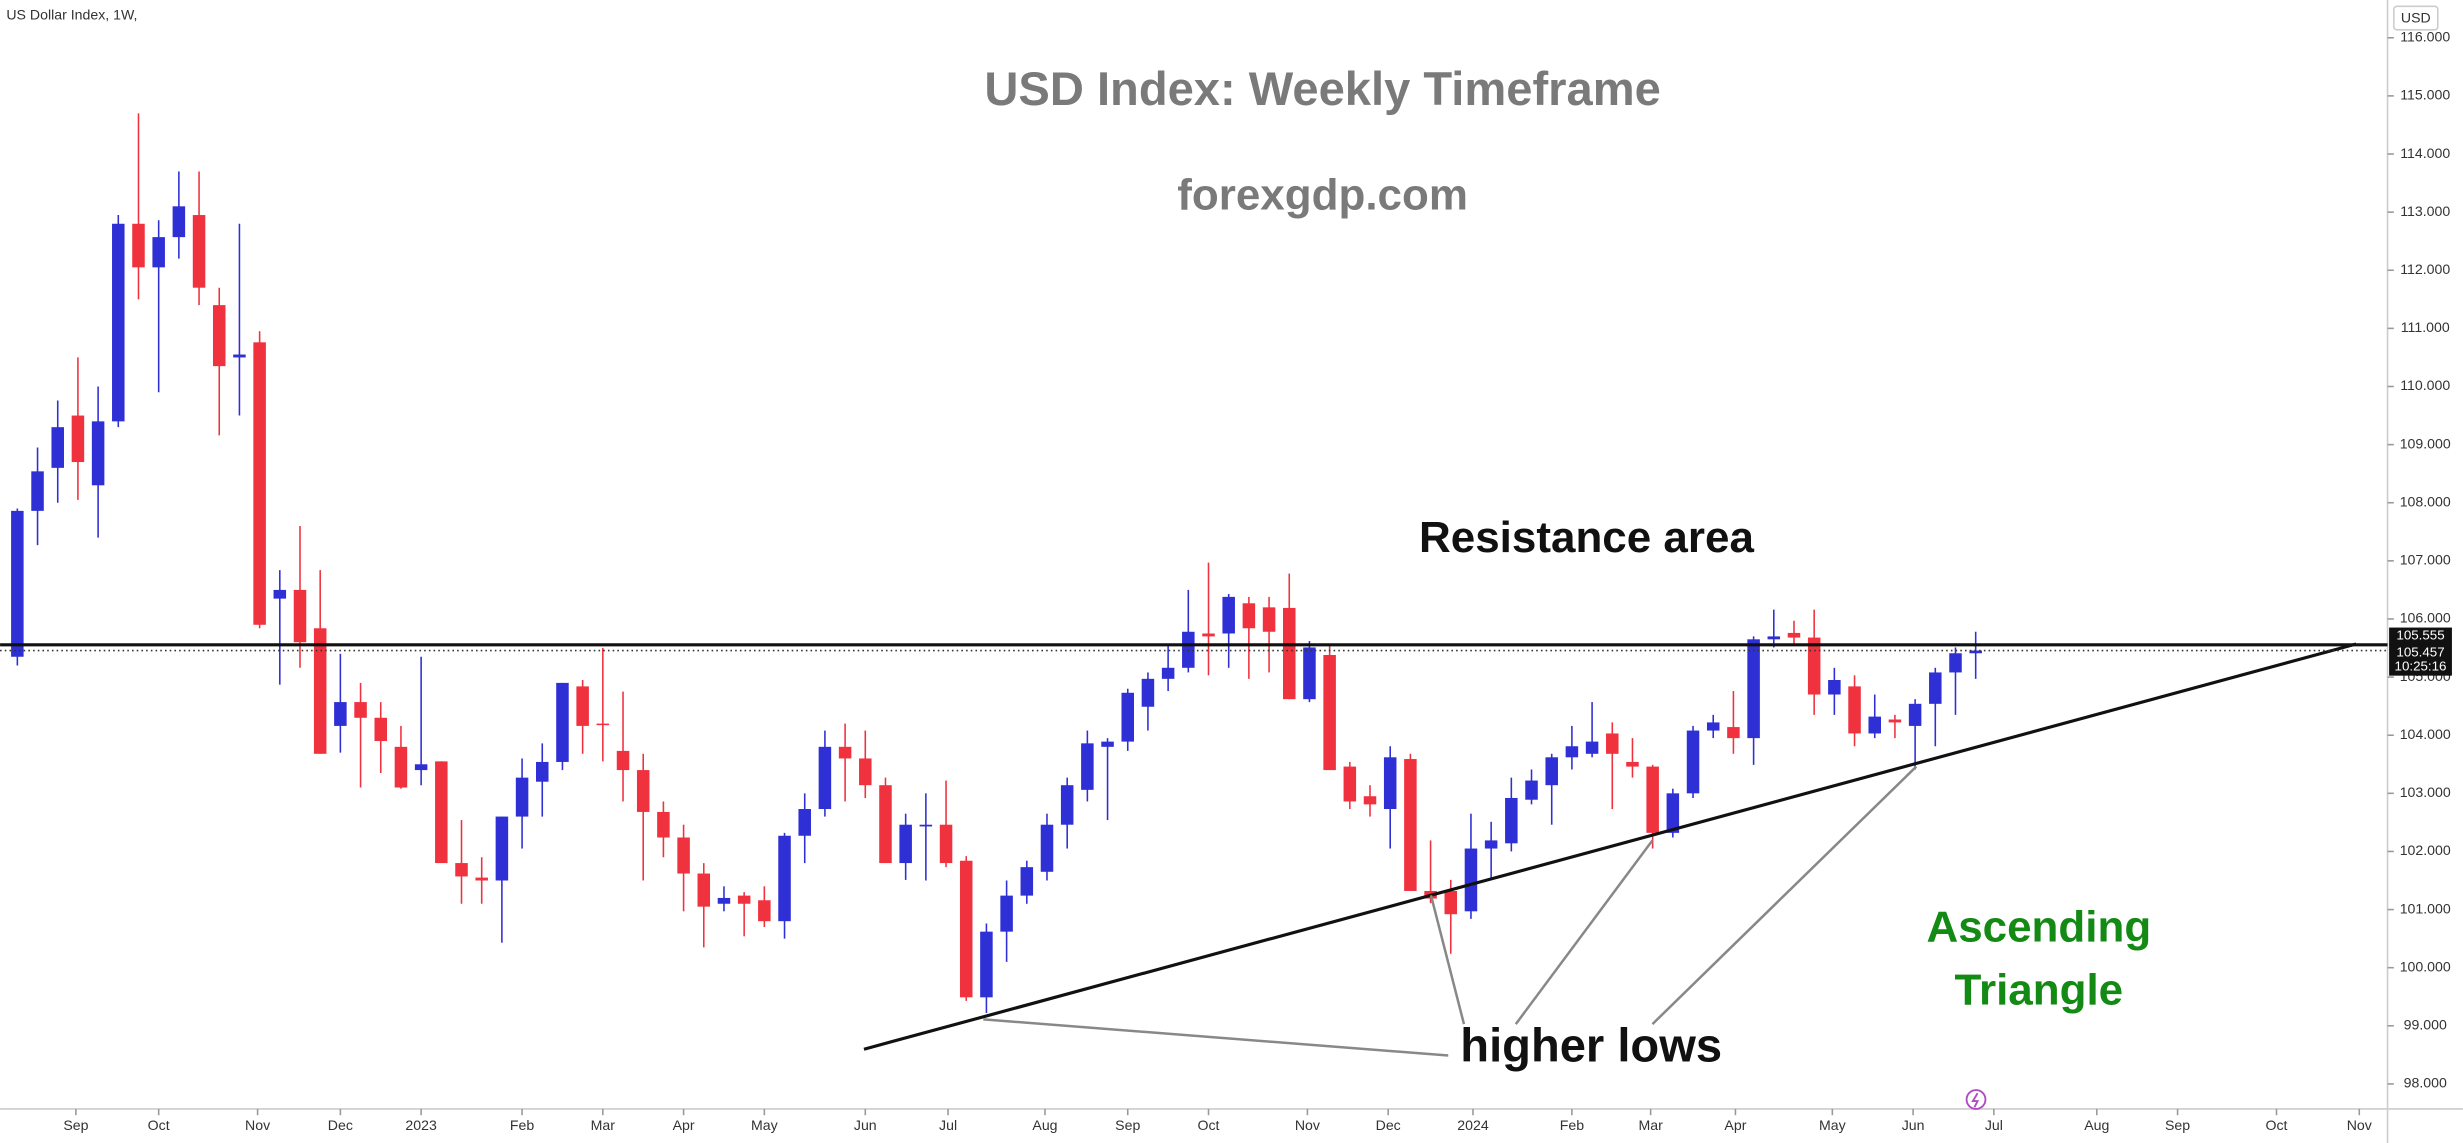 Image resolution: width=2463 pixels, height=1143 pixels. Describe the element at coordinates (1473, 1125) in the screenshot. I see `x-tick-label: 2024` at that location.